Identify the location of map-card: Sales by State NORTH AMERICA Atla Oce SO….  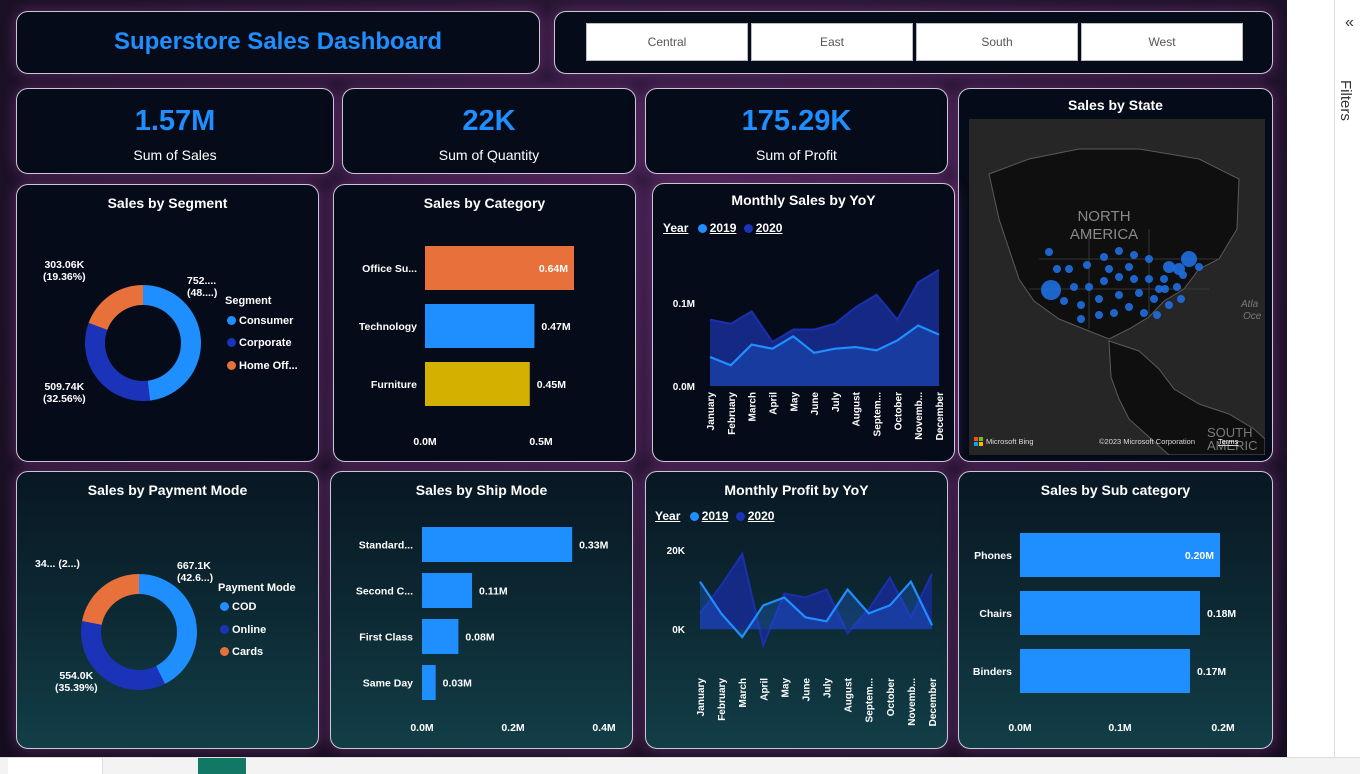
(1115, 275).